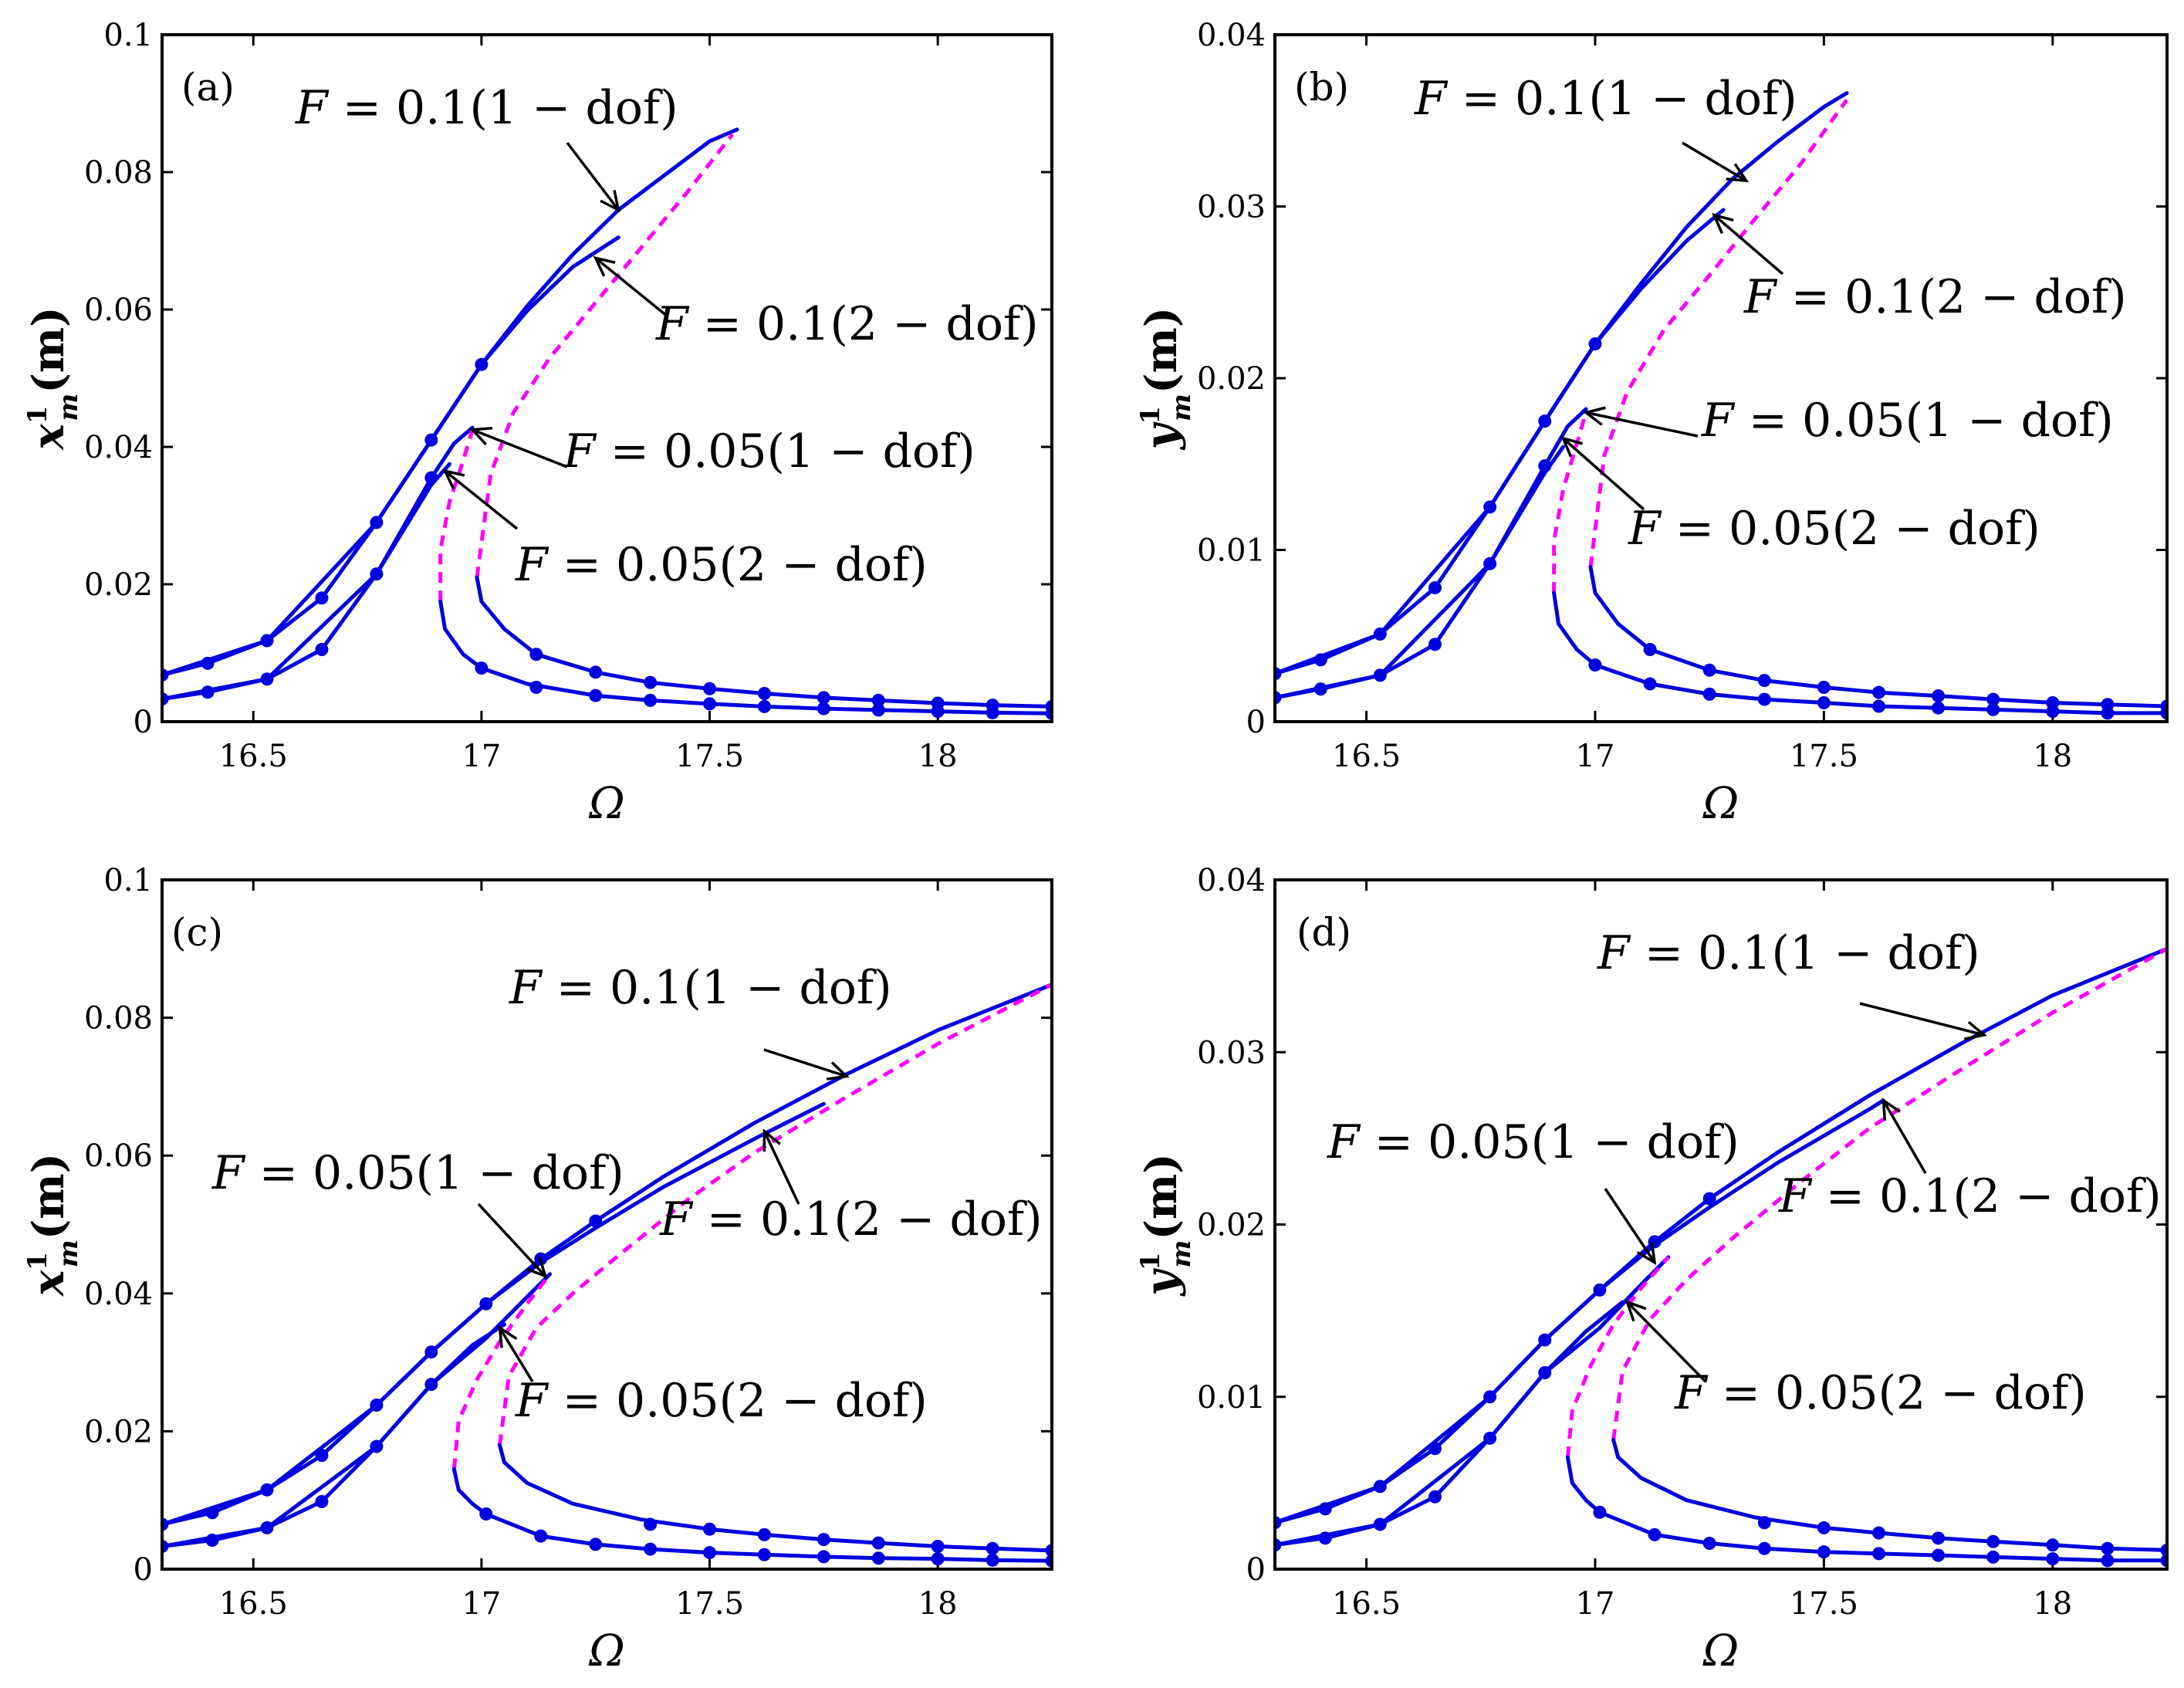 This screenshot has width=2184, height=1688. I want to click on y-tick-label: 0.03, so click(1231, 1053).